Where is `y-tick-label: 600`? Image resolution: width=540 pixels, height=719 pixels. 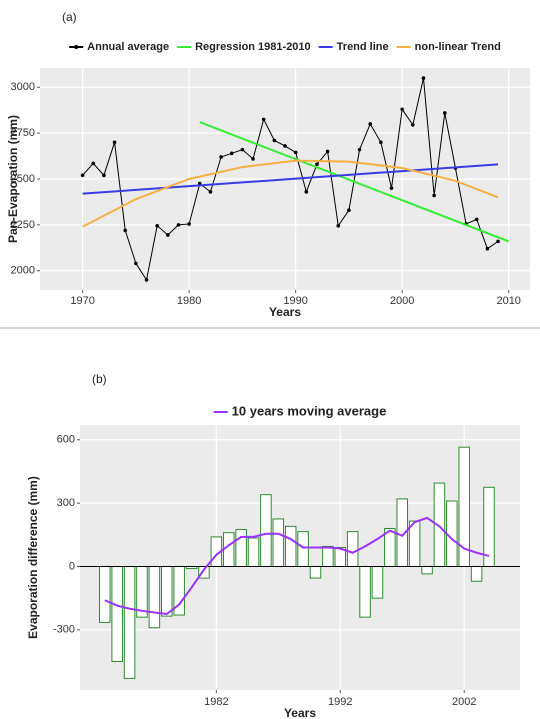
y-tick-label: 600 is located at coordinates (66, 440).